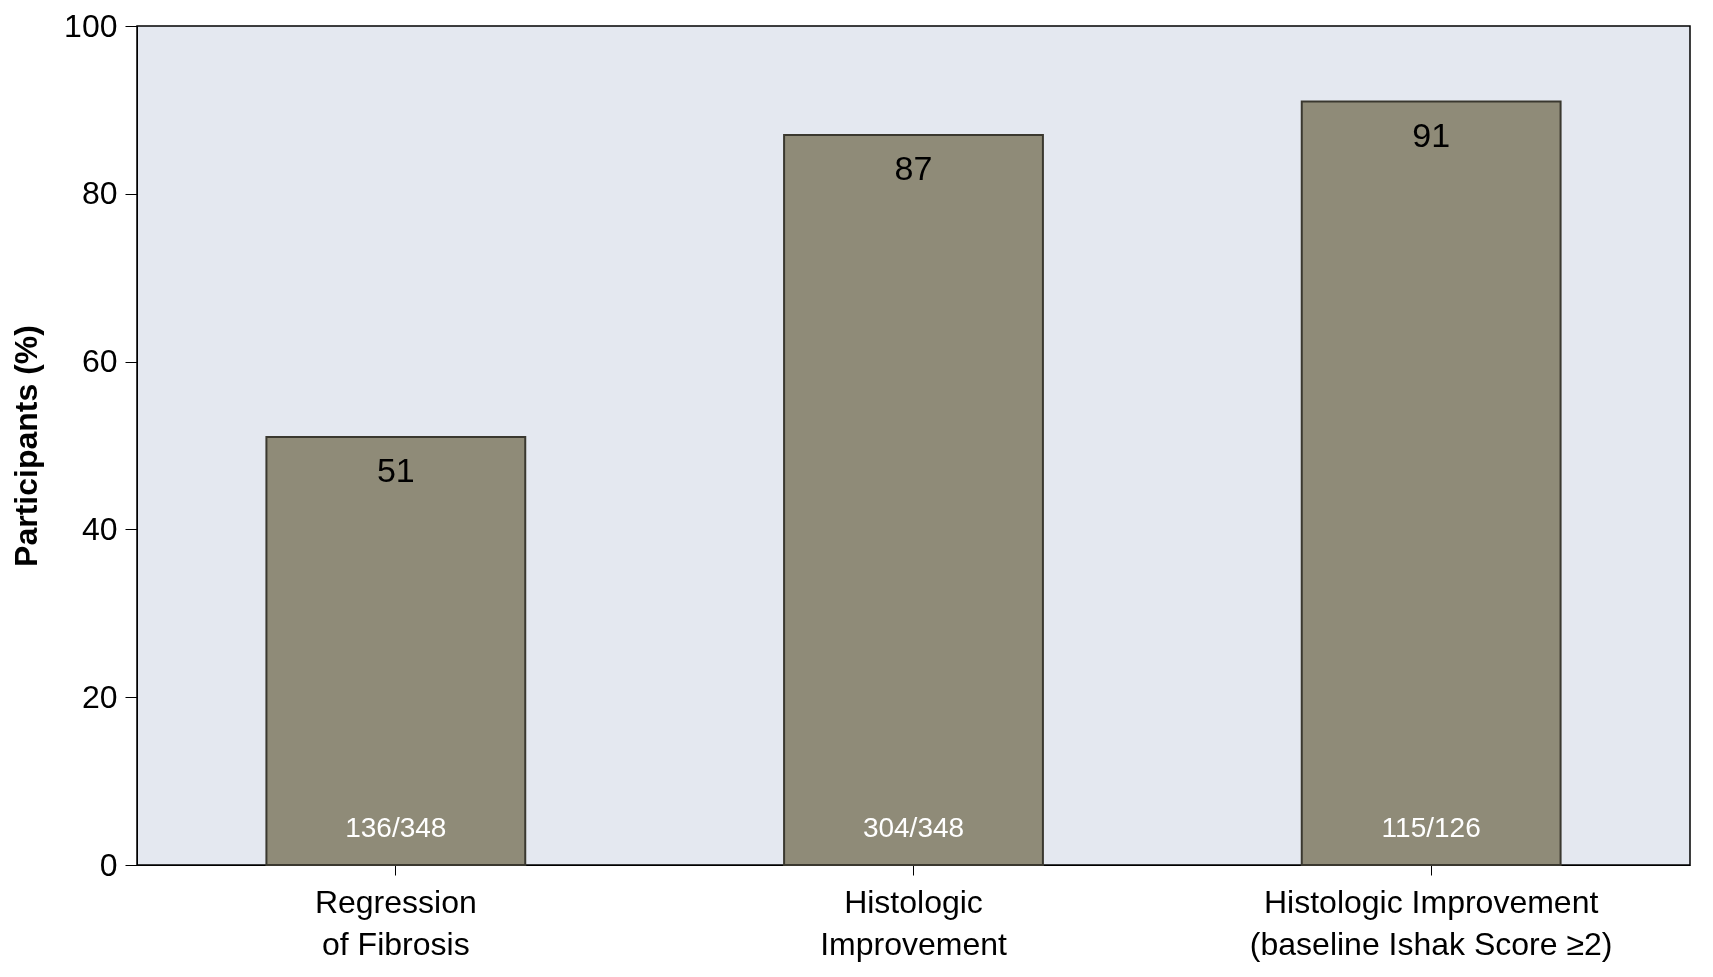 This screenshot has width=1713, height=977. Describe the element at coordinates (913, 827) in the screenshot. I see `annotation: 304/348` at that location.